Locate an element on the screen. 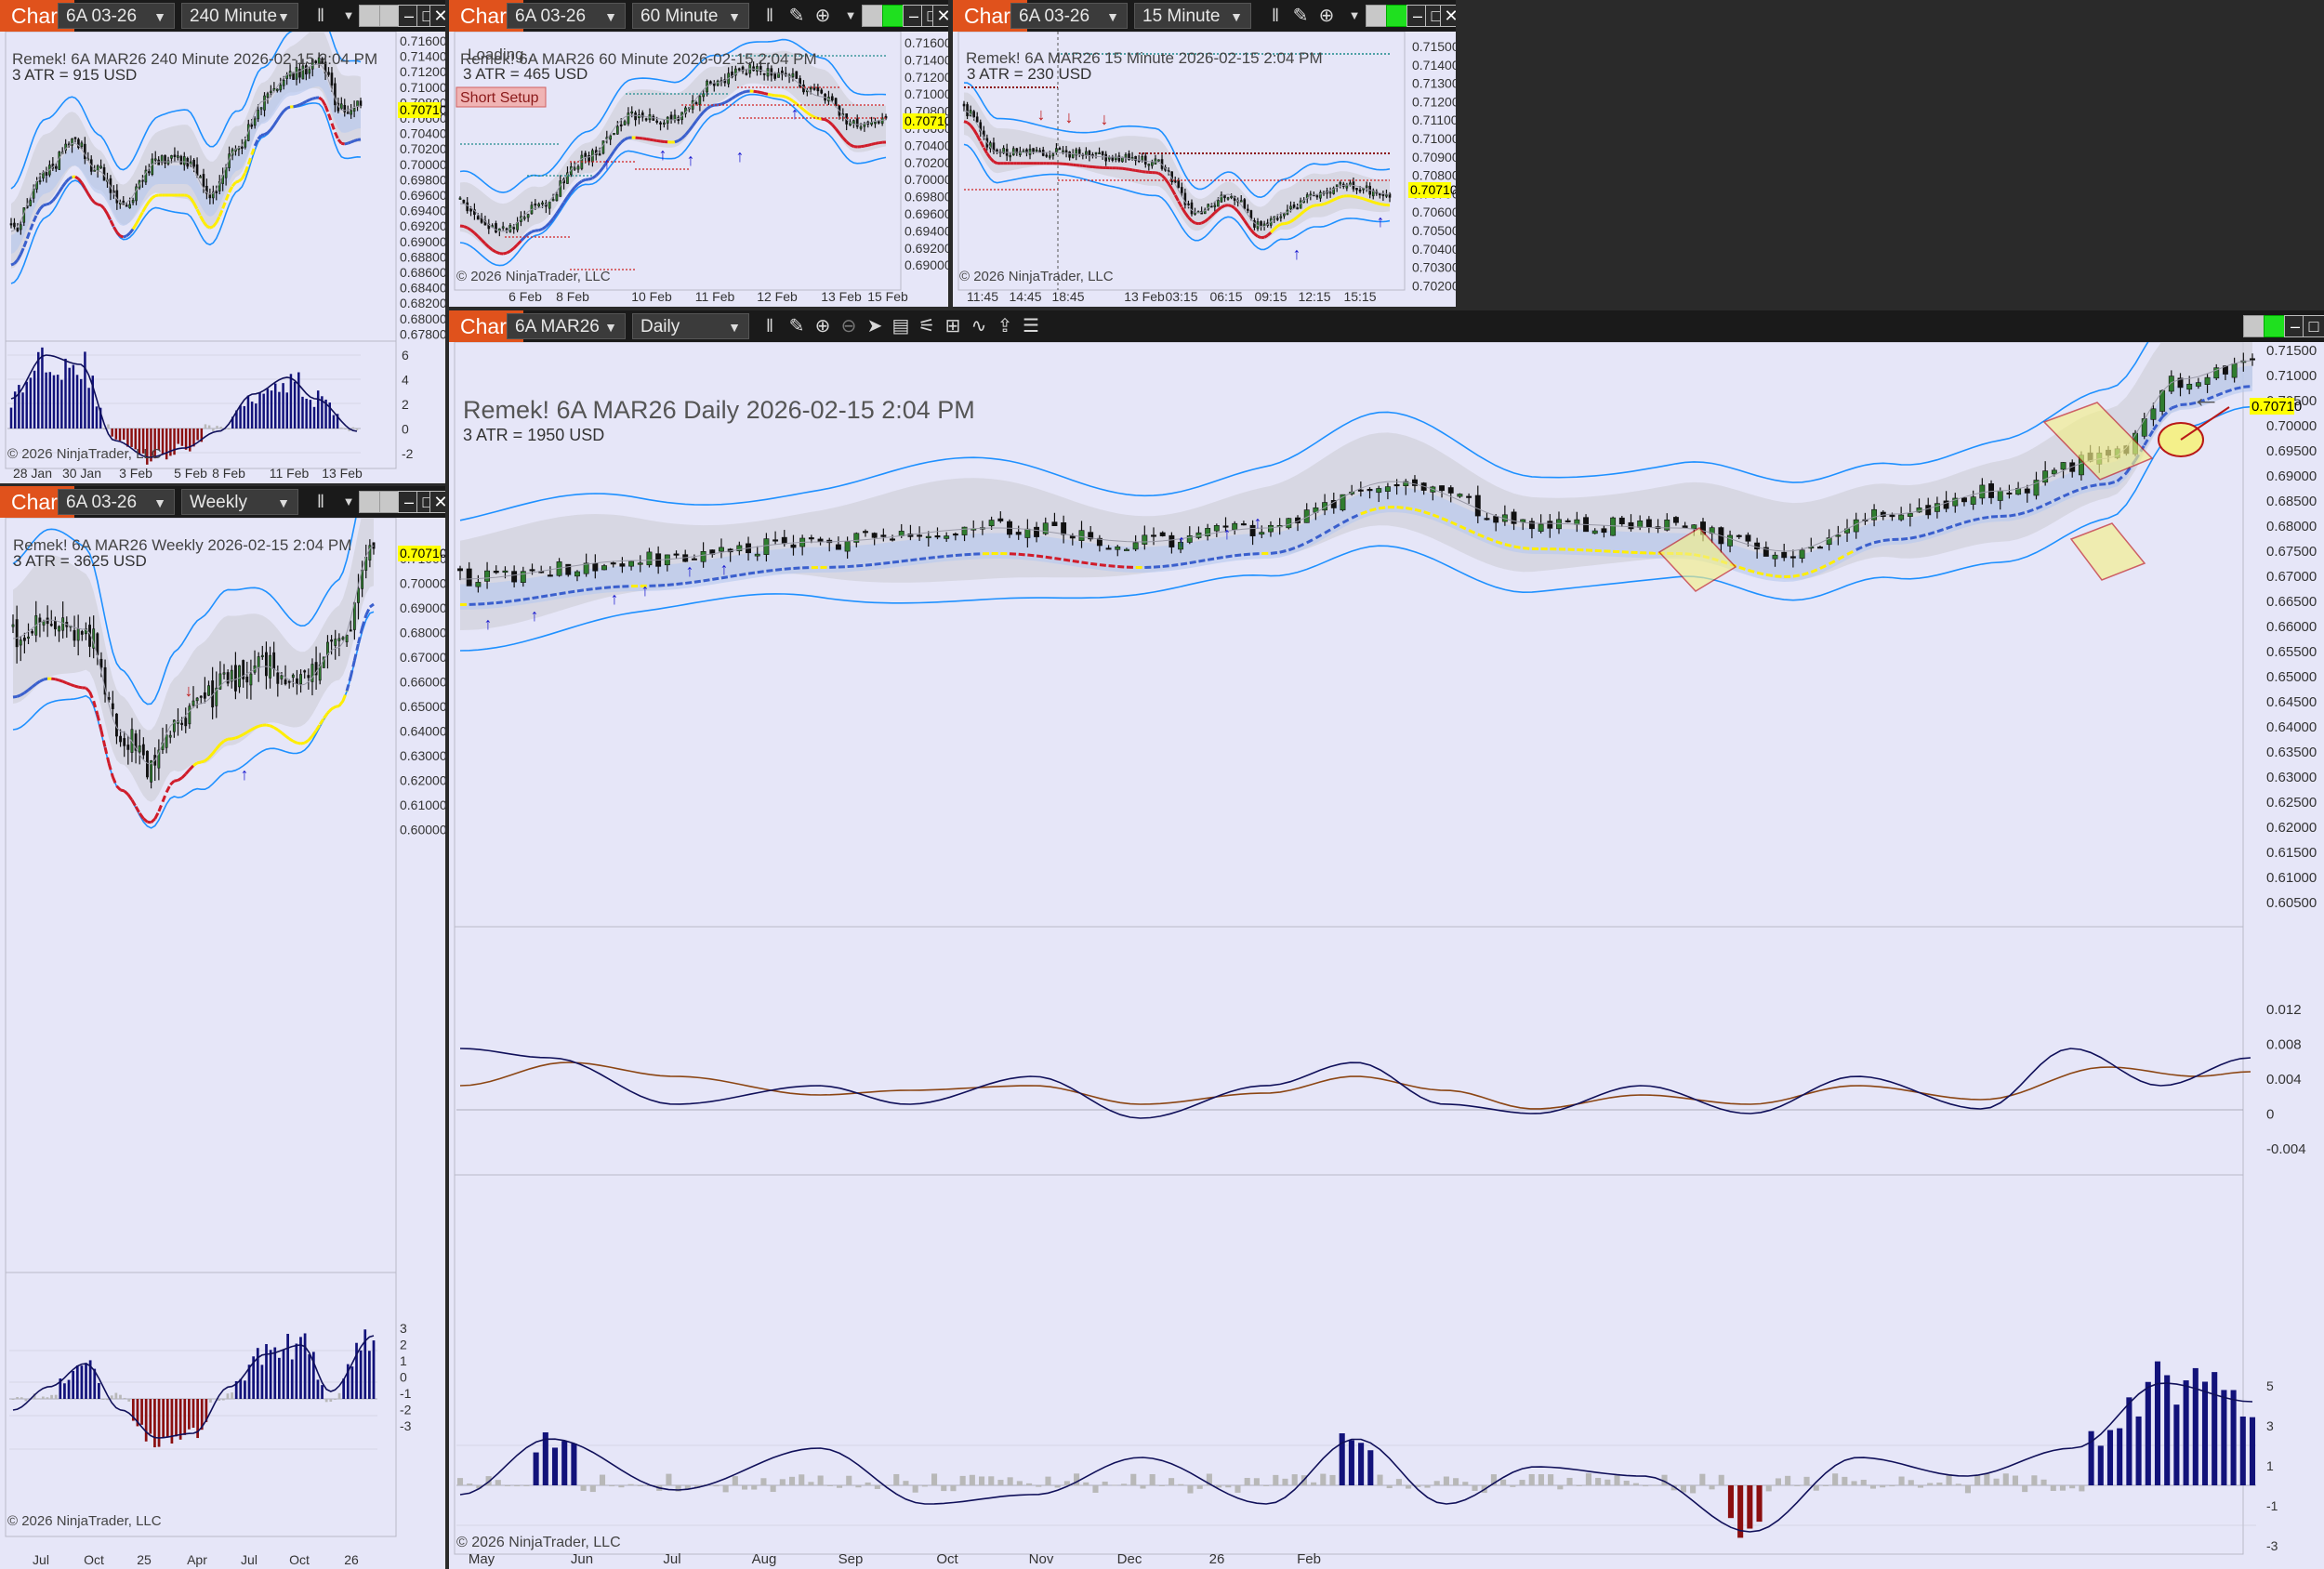 This screenshot has height=1569, width=2324. strategy-icon: ∿ is located at coordinates (979, 326).